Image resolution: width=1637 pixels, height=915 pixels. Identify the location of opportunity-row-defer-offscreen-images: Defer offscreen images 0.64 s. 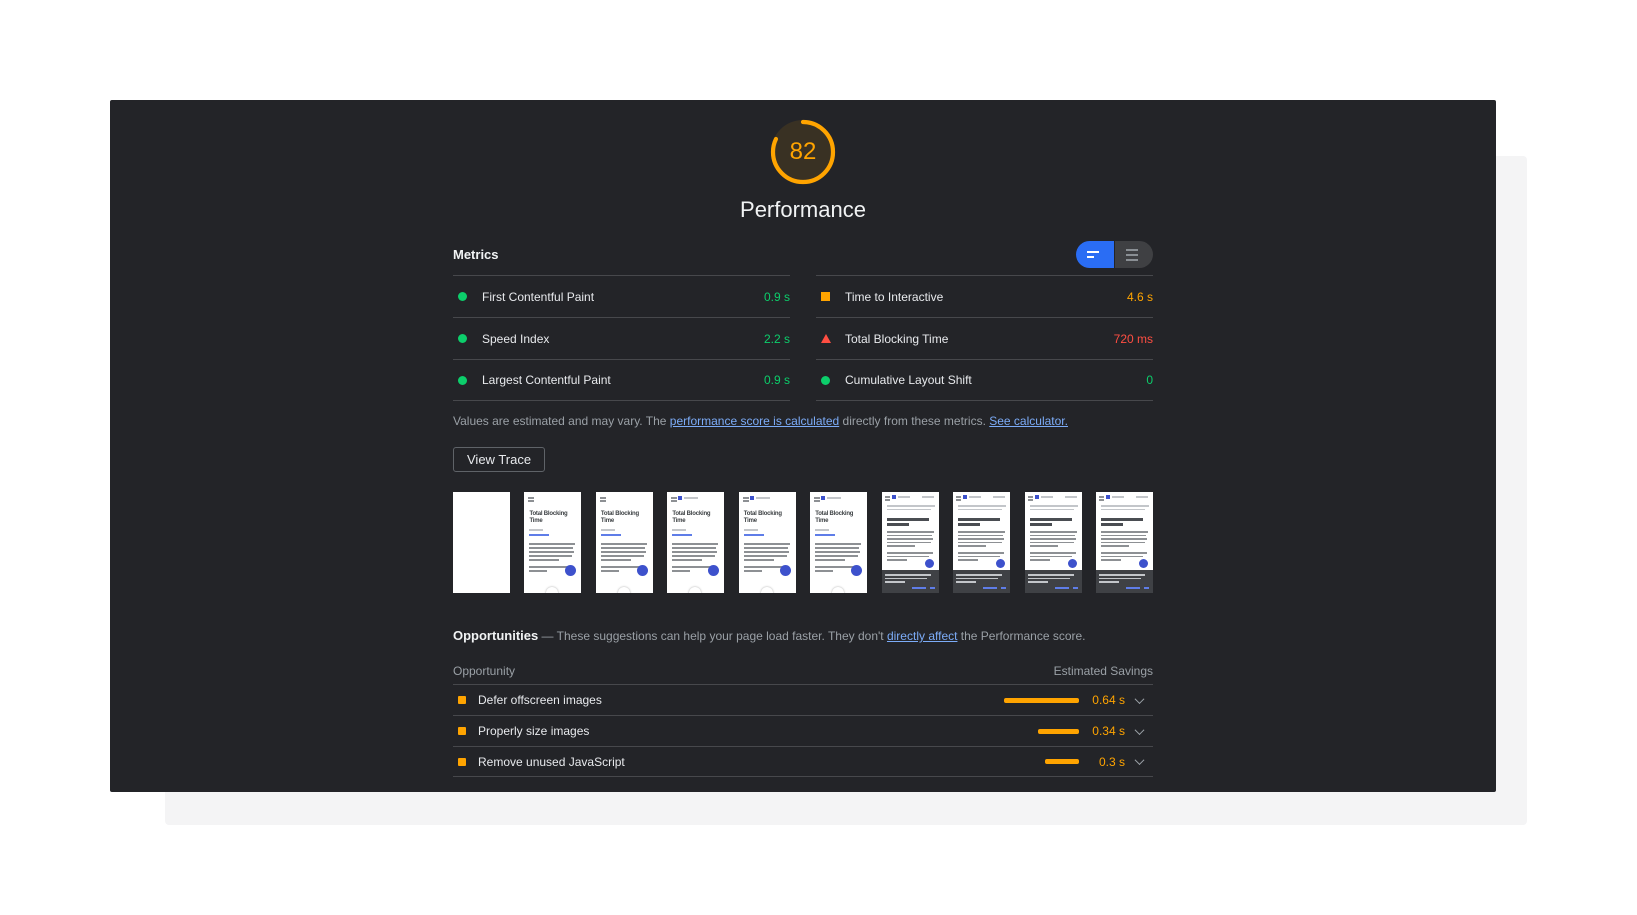
(803, 699).